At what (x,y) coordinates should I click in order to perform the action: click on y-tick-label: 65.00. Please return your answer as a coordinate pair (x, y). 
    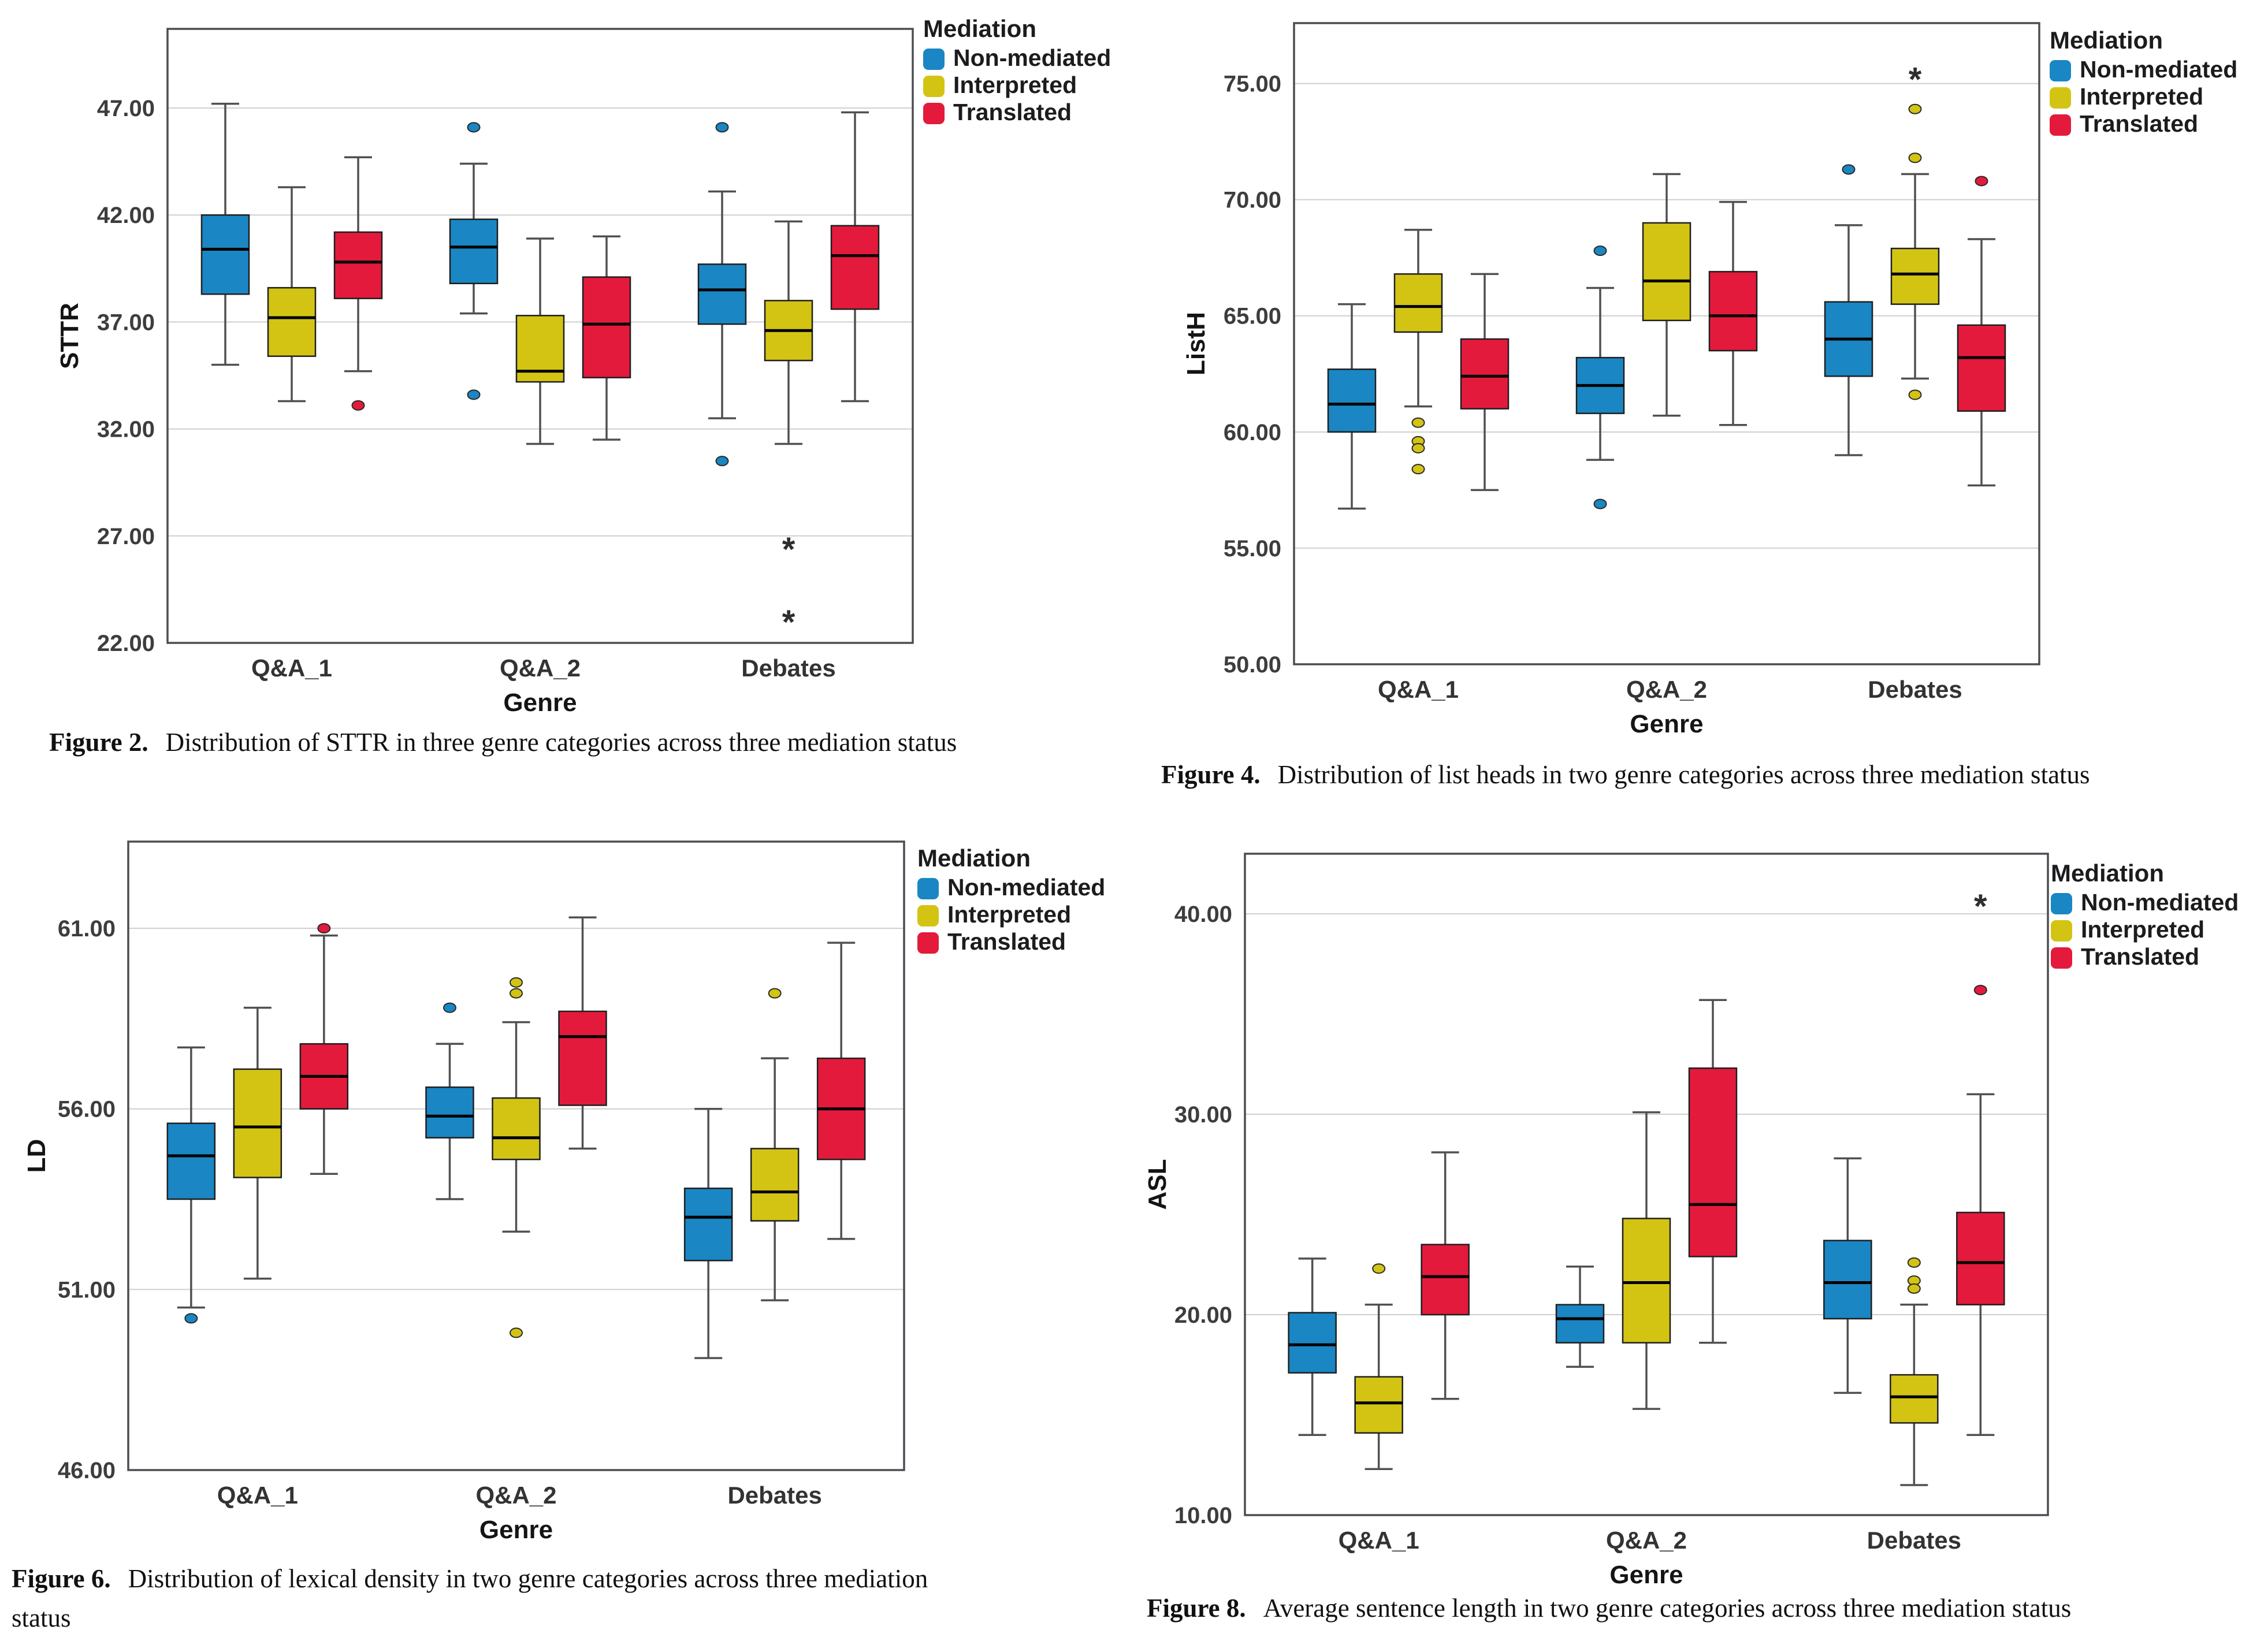
    Looking at the image, I should click on (1252, 317).